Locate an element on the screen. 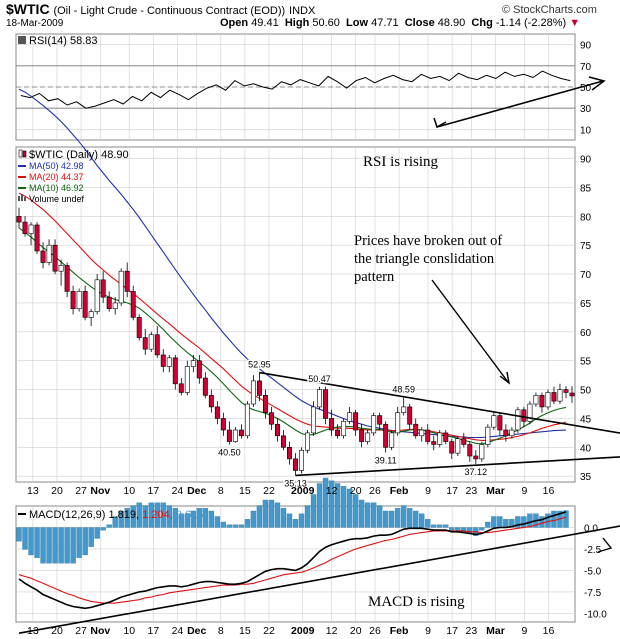 The image size is (620, 639). x-axis-label: 15 is located at coordinates (245, 631).